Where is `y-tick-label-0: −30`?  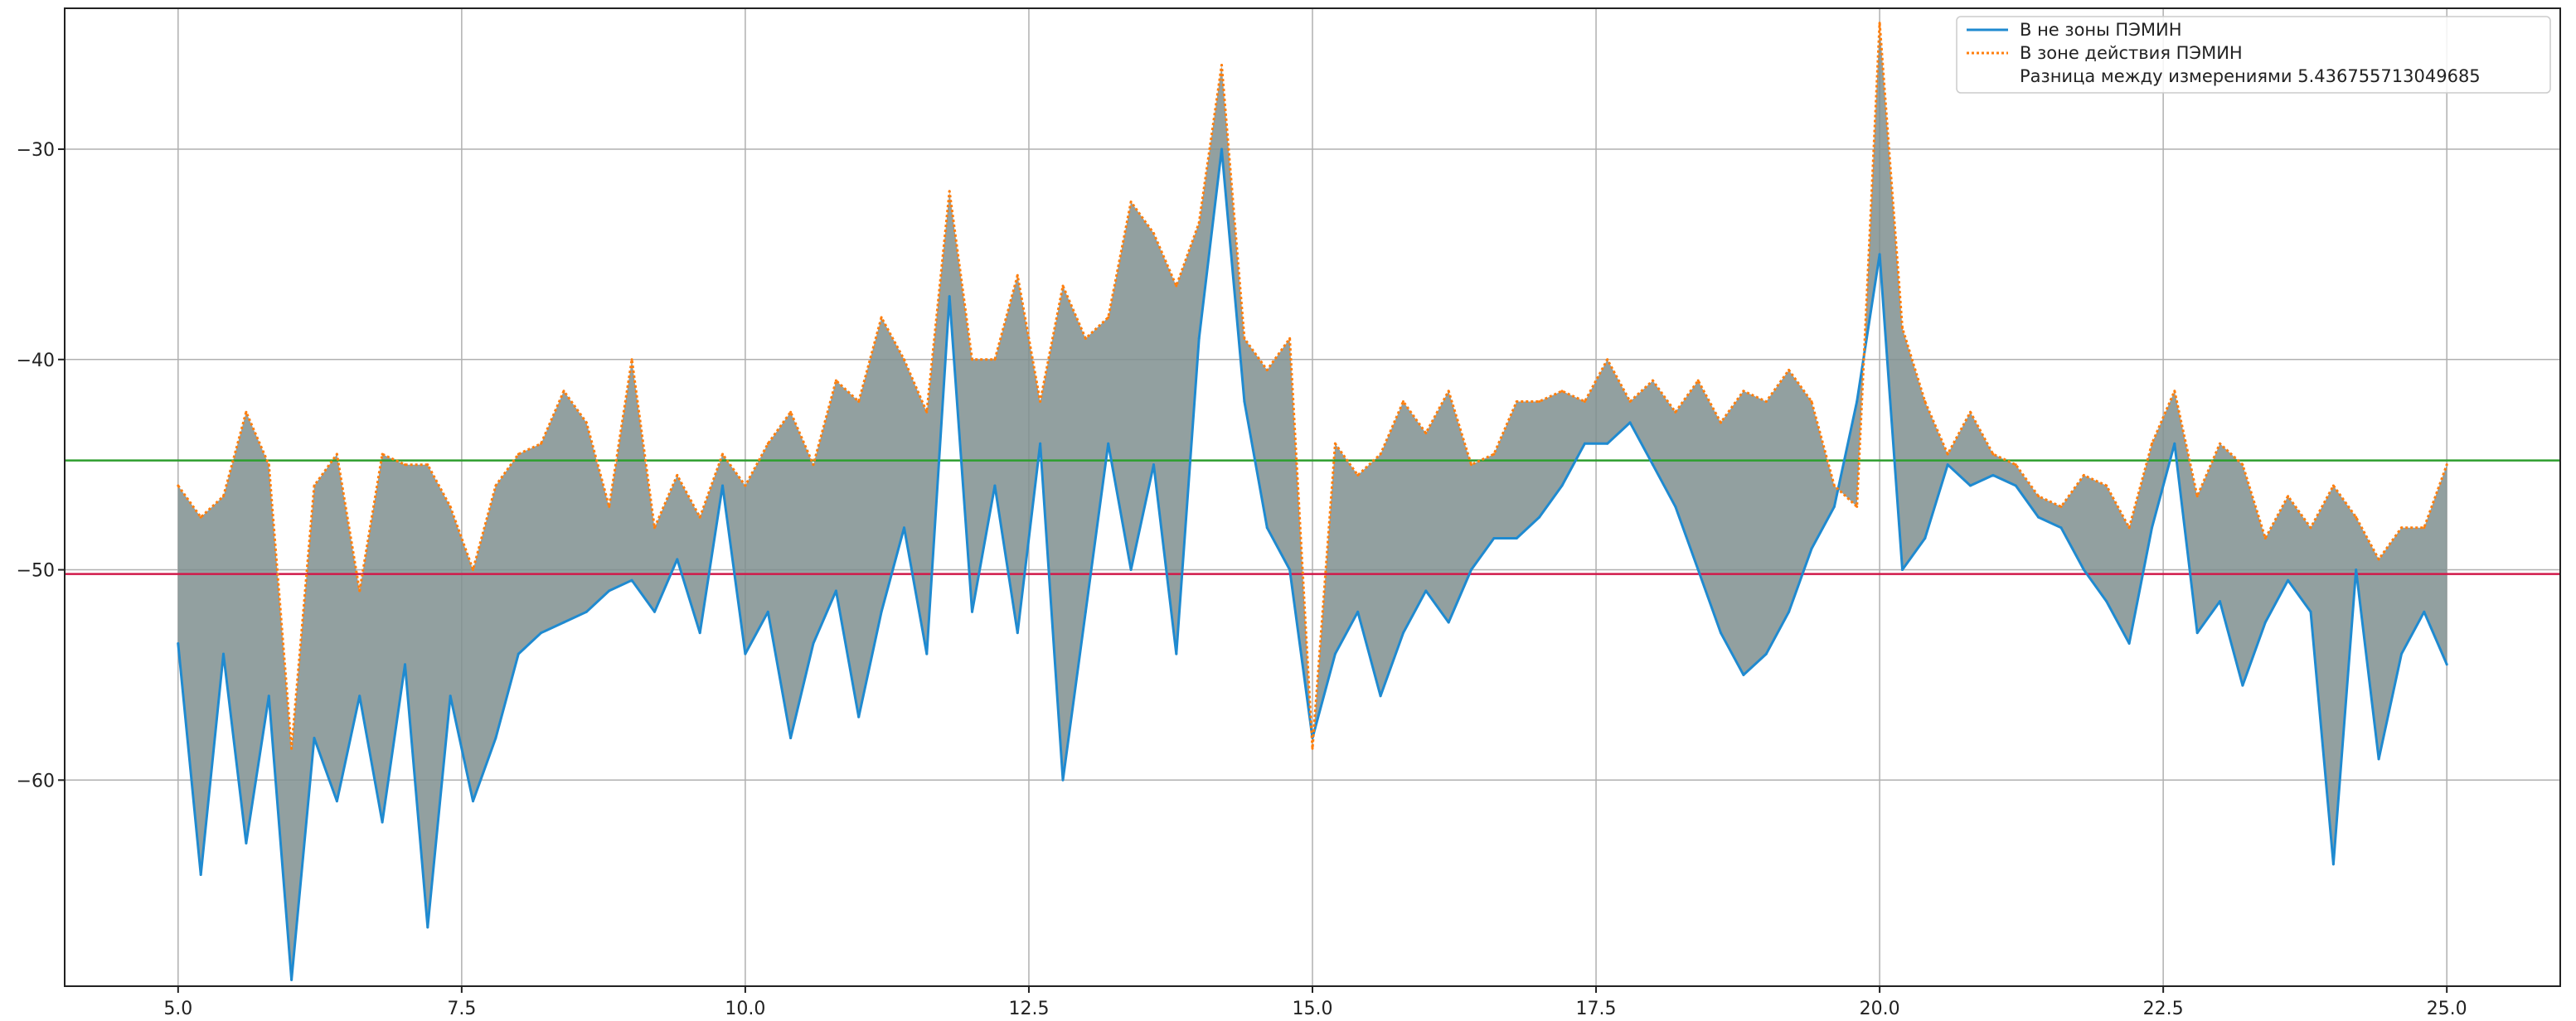 y-tick-label-0: −30 is located at coordinates (36, 150).